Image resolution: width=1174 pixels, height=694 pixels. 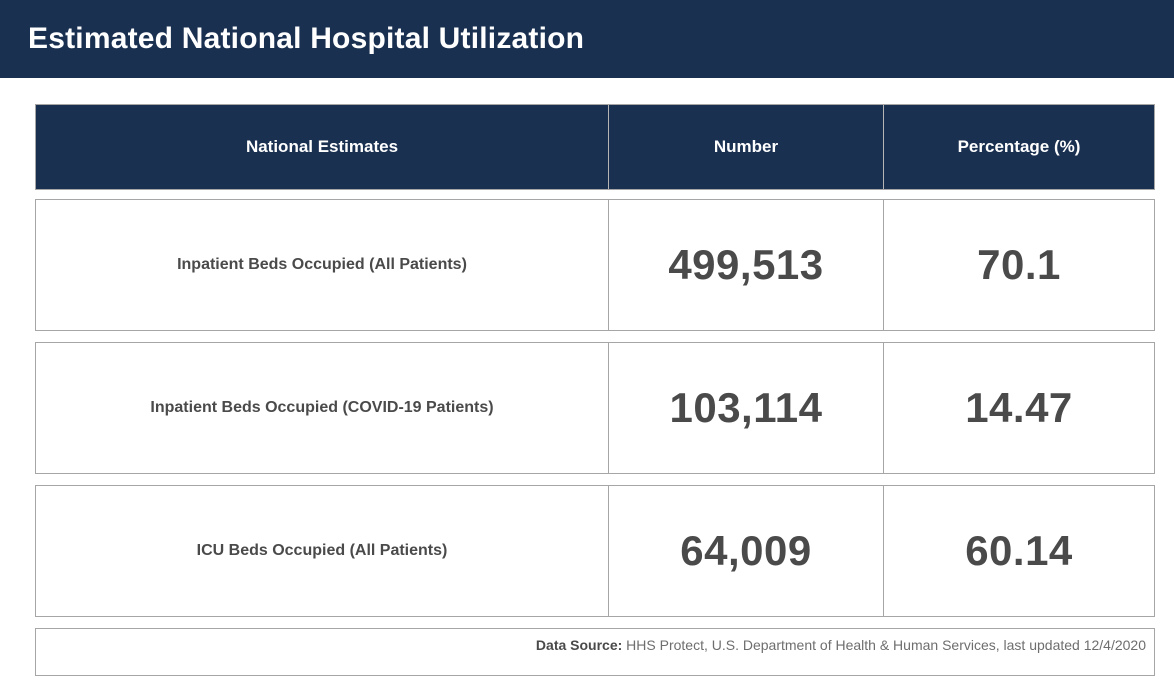 I want to click on row-percentage: 60.14, so click(x=1018, y=551).